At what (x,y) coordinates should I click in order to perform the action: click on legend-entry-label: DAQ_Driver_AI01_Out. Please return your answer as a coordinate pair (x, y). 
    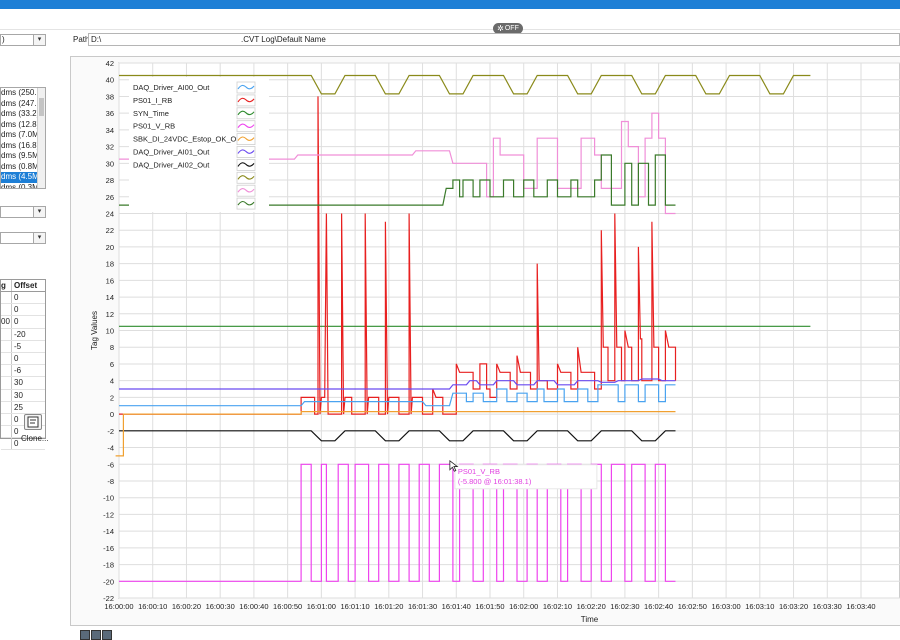
    Looking at the image, I should click on (171, 152).